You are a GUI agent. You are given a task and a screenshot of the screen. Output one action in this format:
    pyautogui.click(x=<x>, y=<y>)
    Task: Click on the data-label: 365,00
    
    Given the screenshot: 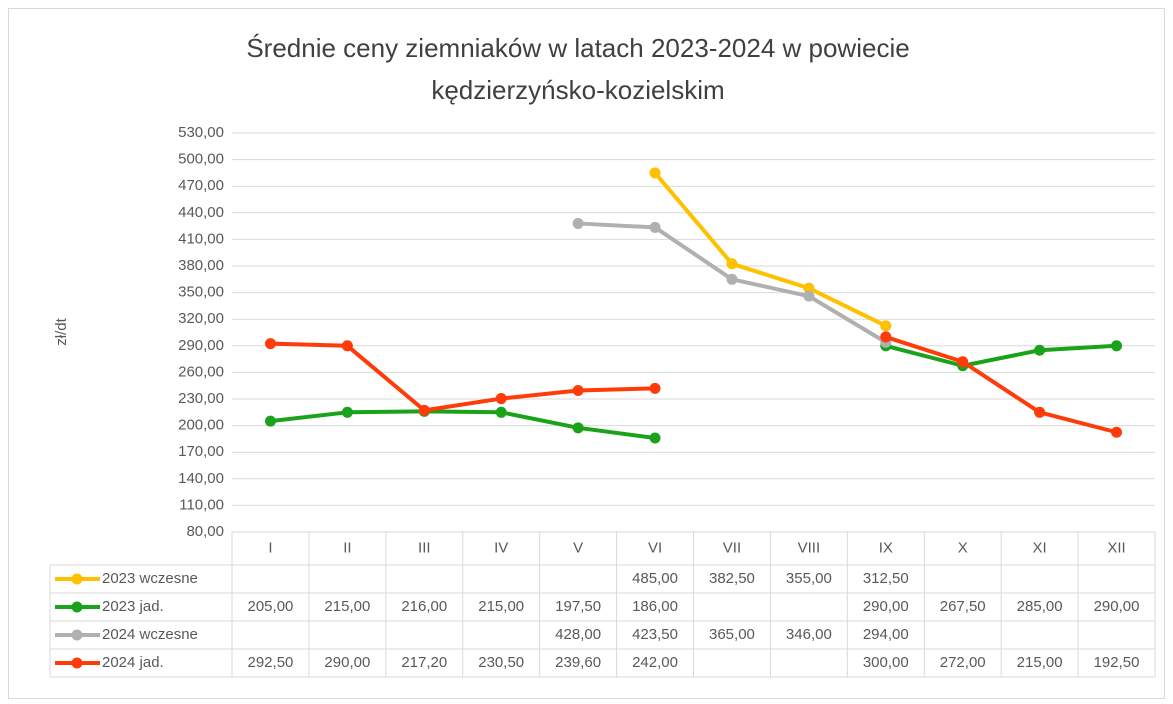 What is the action you would take?
    pyautogui.click(x=732, y=634)
    